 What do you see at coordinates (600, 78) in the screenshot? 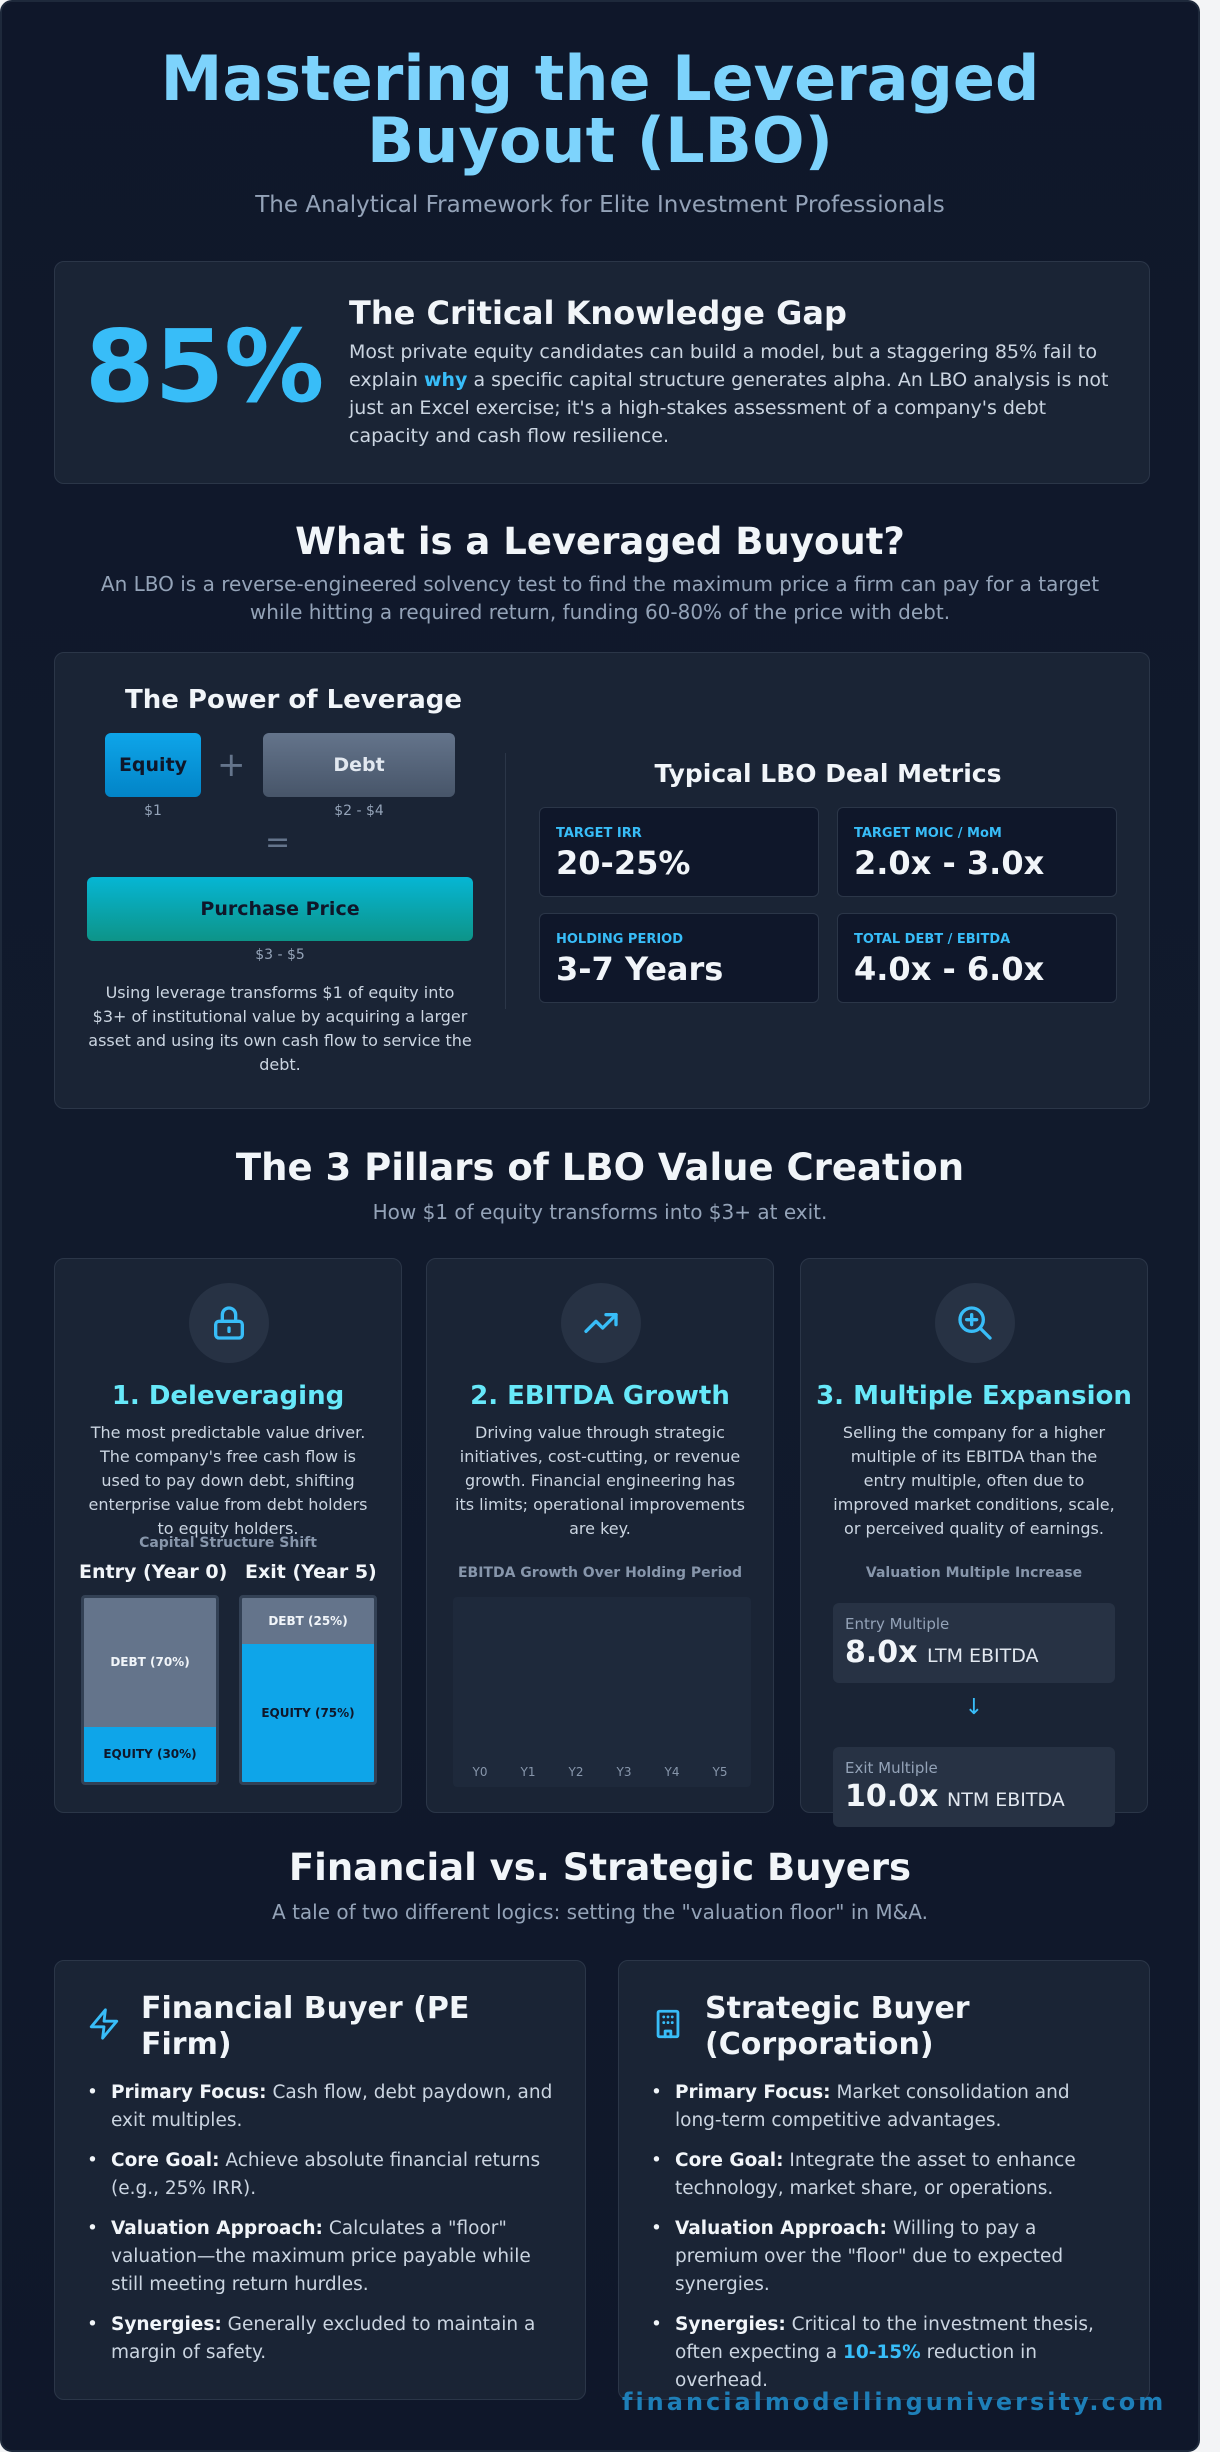
I see `title-line-1: Mastering the Leveraged` at bounding box center [600, 78].